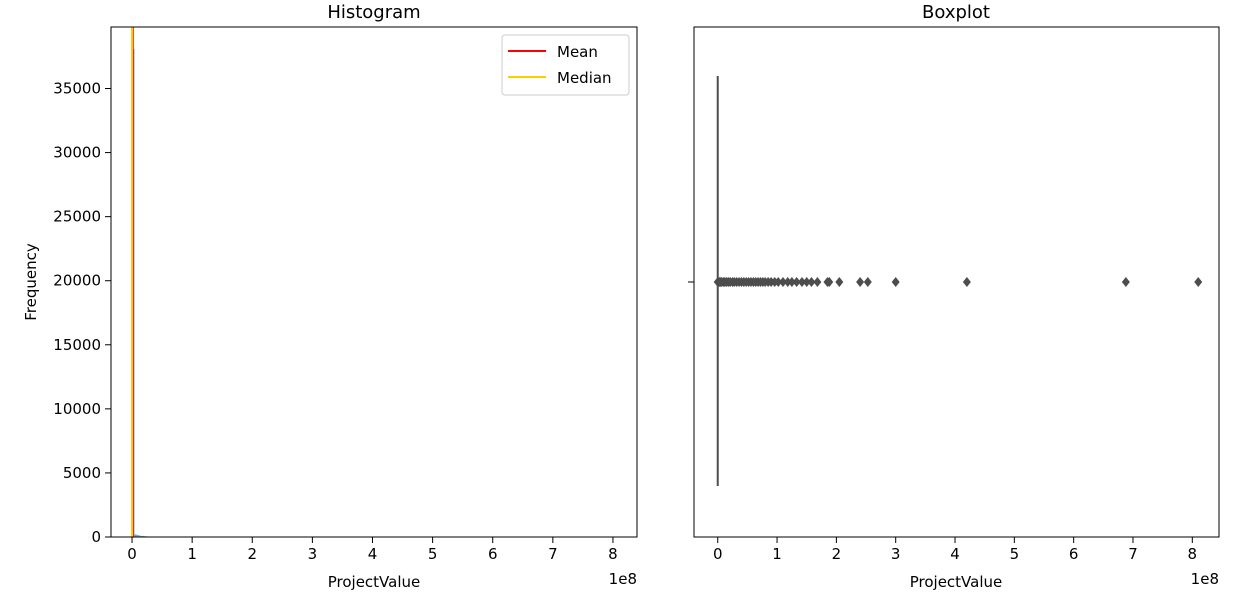 This screenshot has height=605, width=1260. I want to click on boxplot-x-tick-label-0: 0, so click(718, 554).